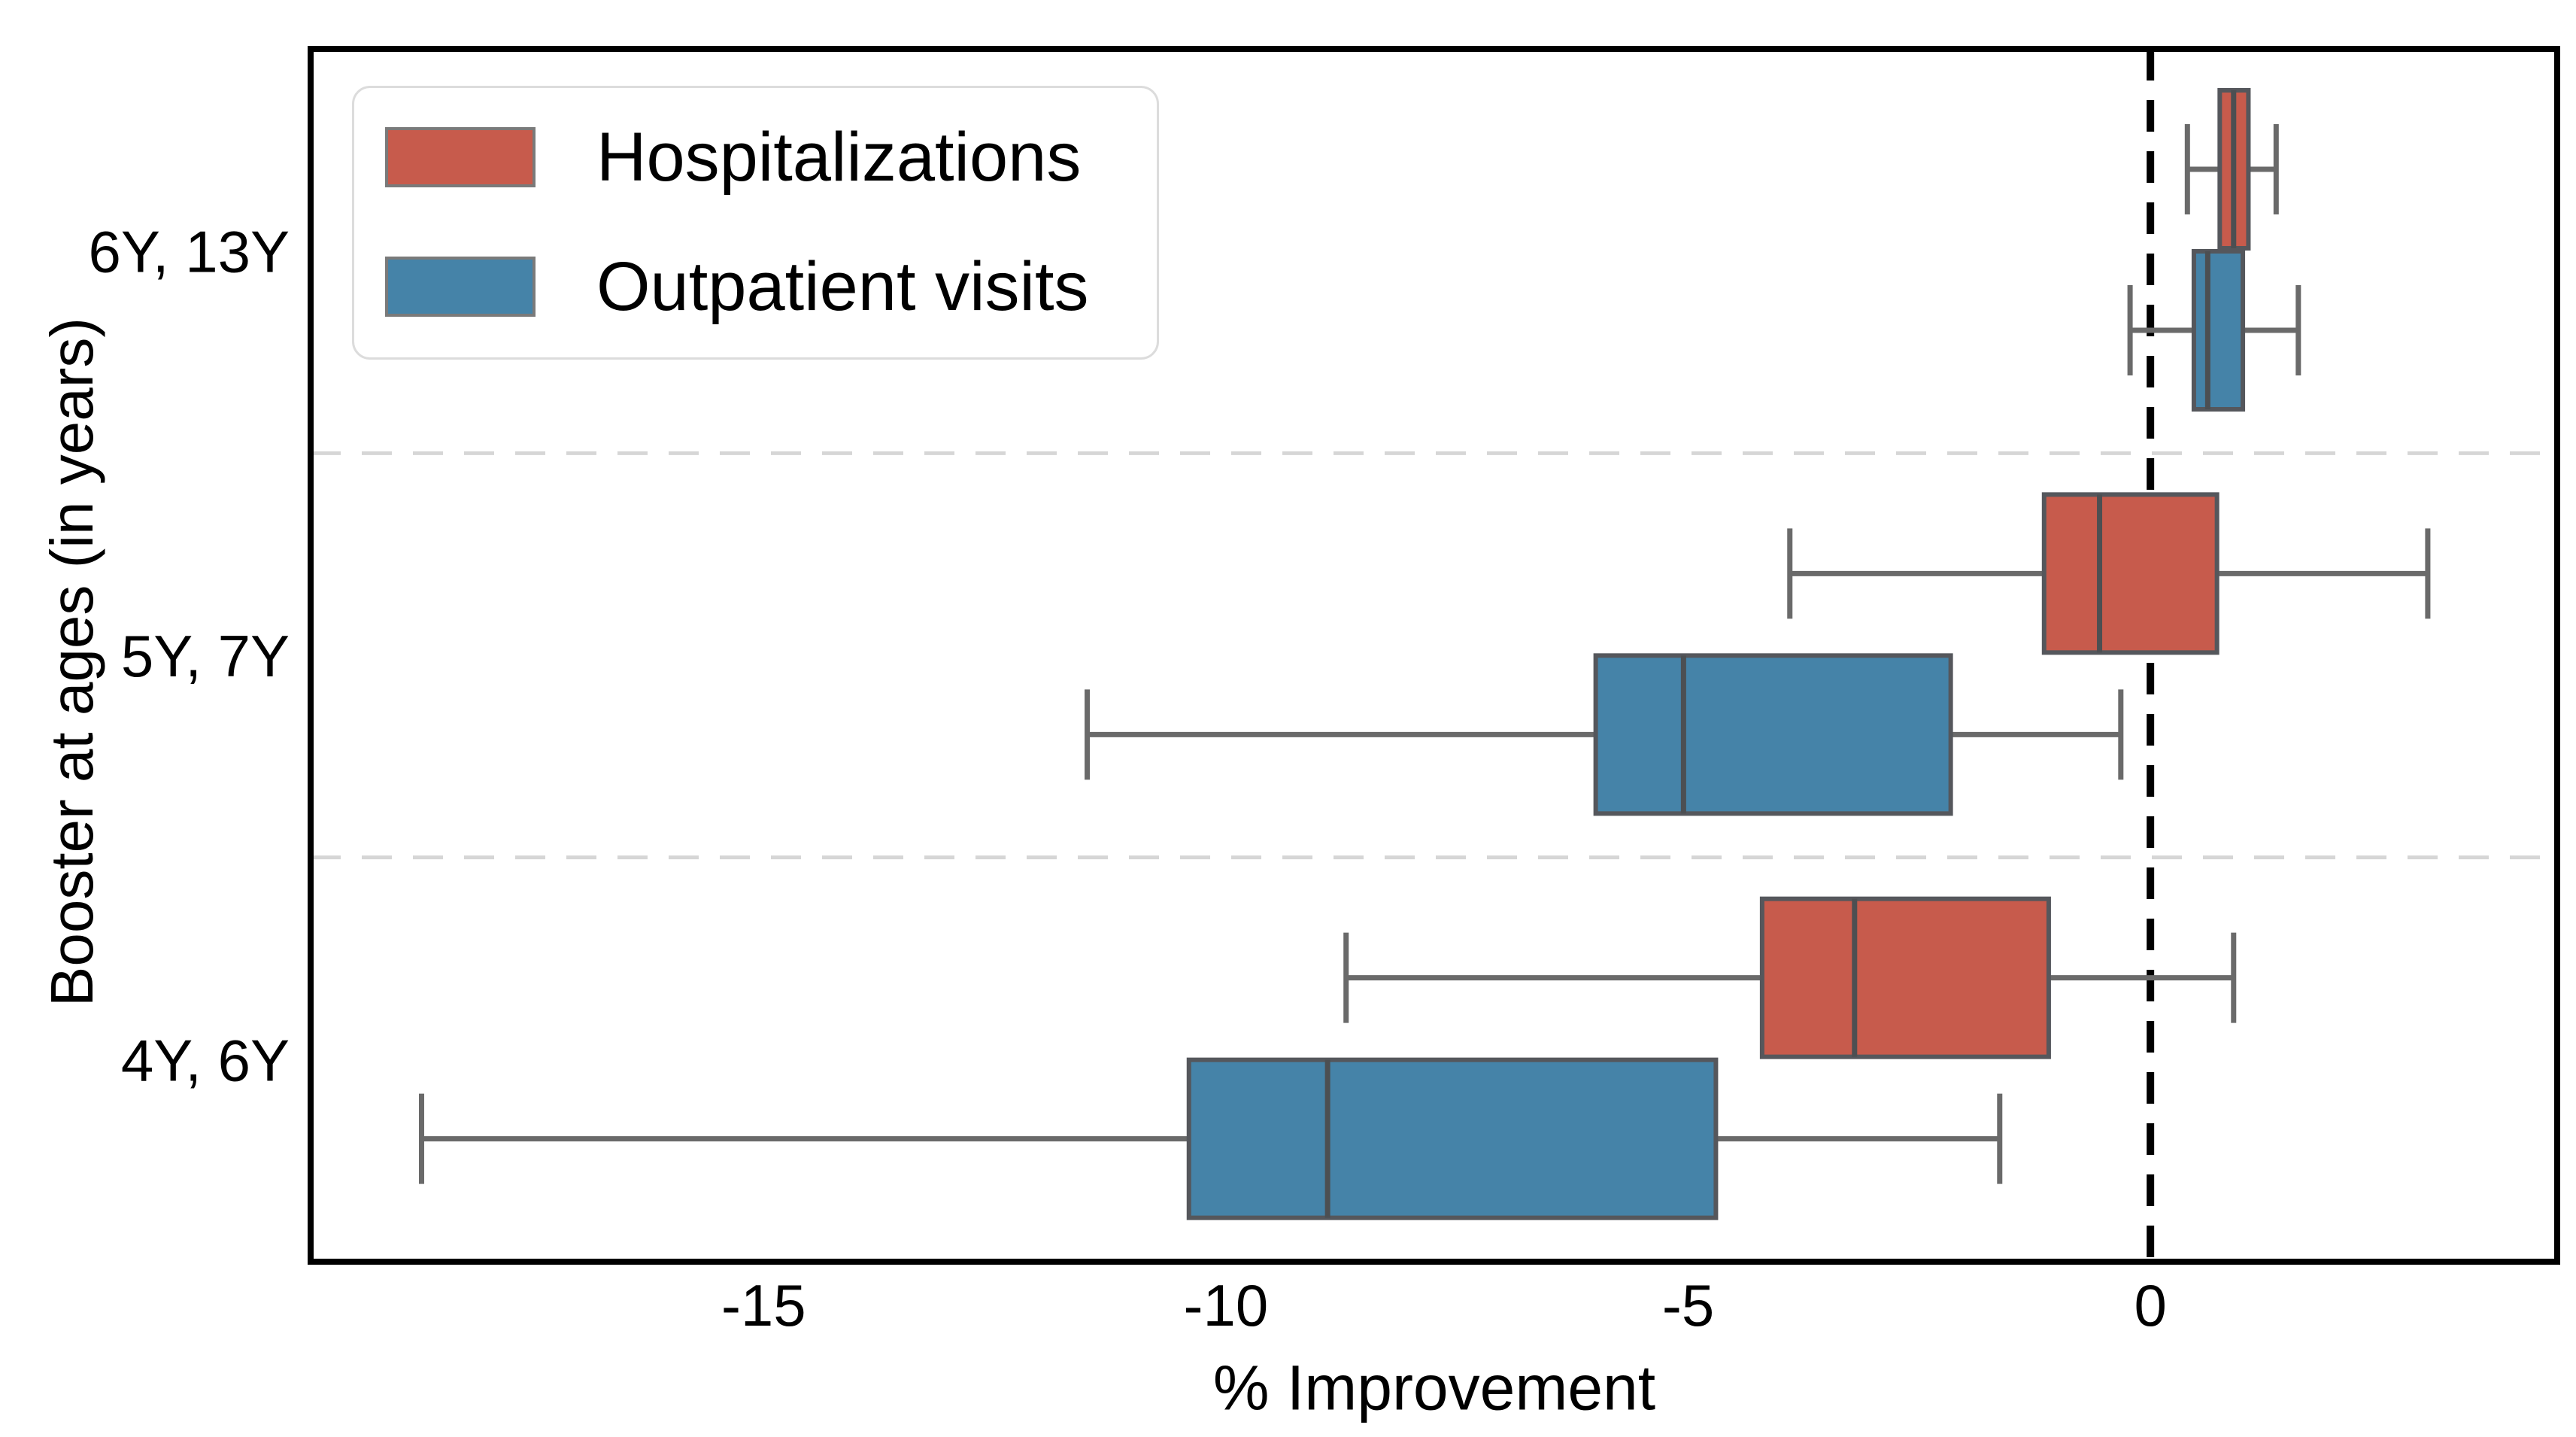 Image resolution: width=2576 pixels, height=1437 pixels. Describe the element at coordinates (71, 662) in the screenshot. I see `y-axis-title: Booster at ages (in years)` at that location.